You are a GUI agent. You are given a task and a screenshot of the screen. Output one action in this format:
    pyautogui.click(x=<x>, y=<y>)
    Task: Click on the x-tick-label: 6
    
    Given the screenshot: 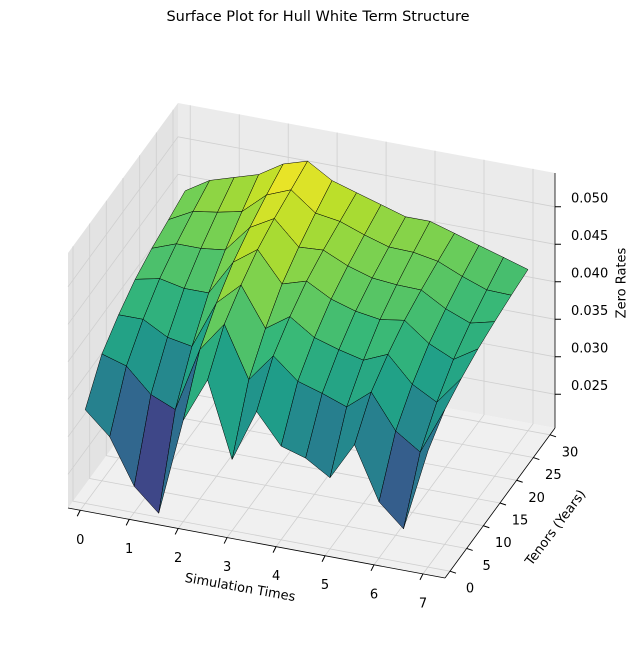 What is the action you would take?
    pyautogui.click(x=374, y=594)
    